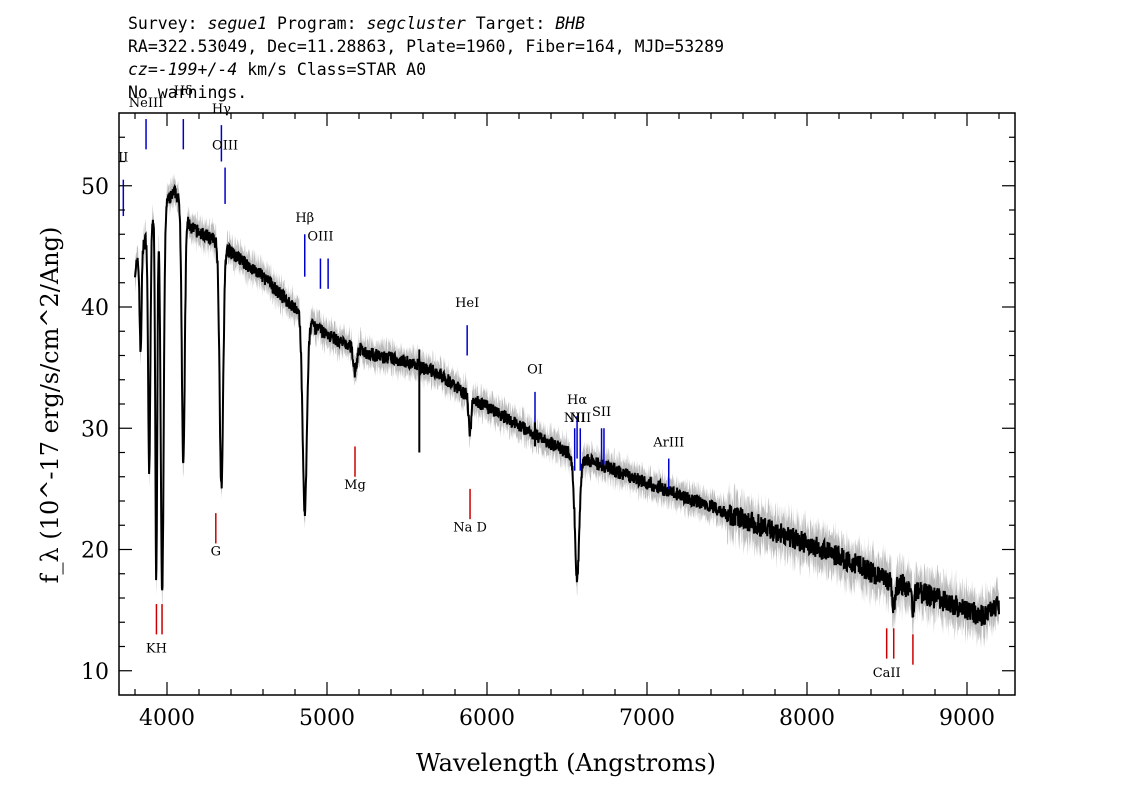  Describe the element at coordinates (668, 442) in the screenshot. I see `emission-line-label: ArIII` at that location.